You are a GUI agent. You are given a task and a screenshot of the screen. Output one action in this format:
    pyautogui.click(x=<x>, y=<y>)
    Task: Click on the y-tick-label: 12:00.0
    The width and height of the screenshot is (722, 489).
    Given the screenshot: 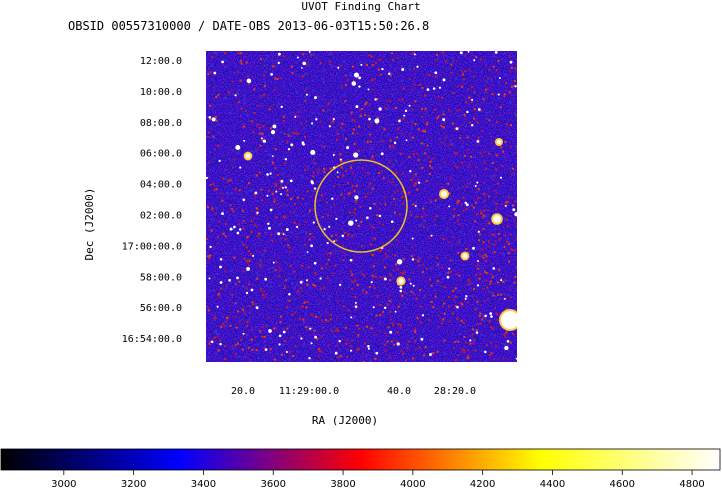 What is the action you would take?
    pyautogui.click(x=161, y=61)
    